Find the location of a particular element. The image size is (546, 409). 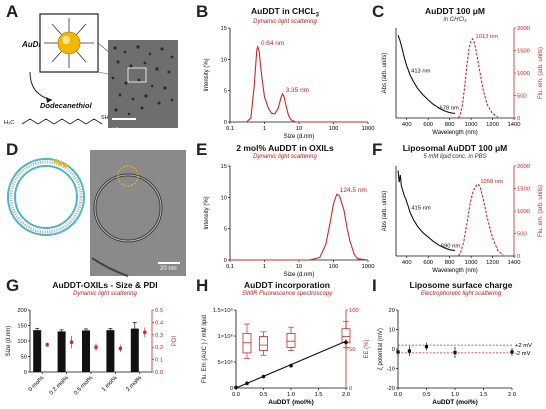

chart-c-title: AuDDT 100 μM is located at coordinates (455, 11).